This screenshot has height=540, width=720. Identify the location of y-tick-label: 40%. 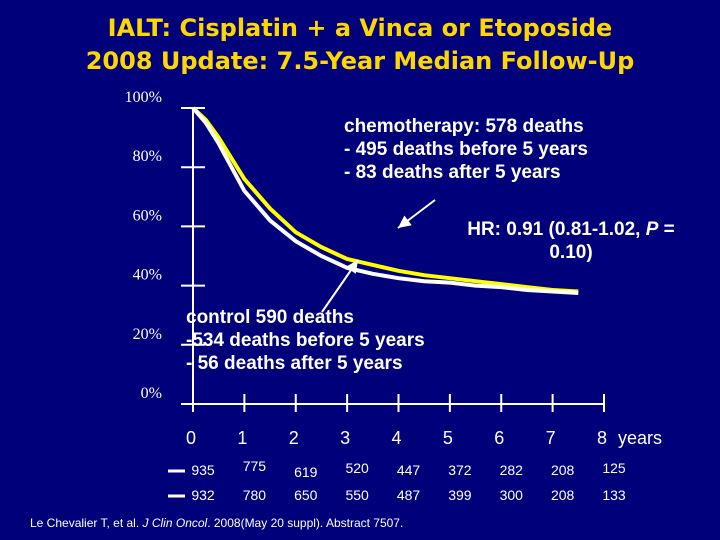
(147, 275).